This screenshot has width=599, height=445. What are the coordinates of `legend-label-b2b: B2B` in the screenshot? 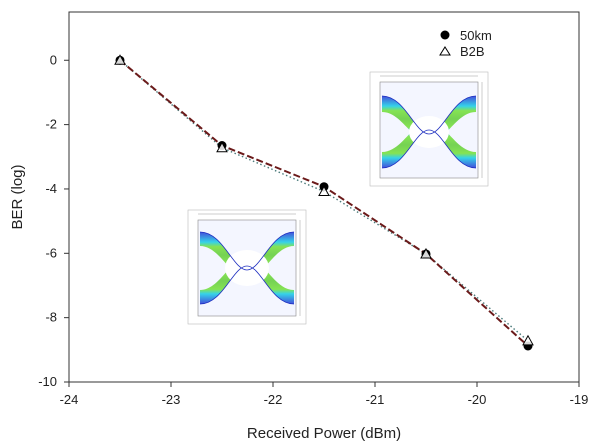 It's located at (472, 51).